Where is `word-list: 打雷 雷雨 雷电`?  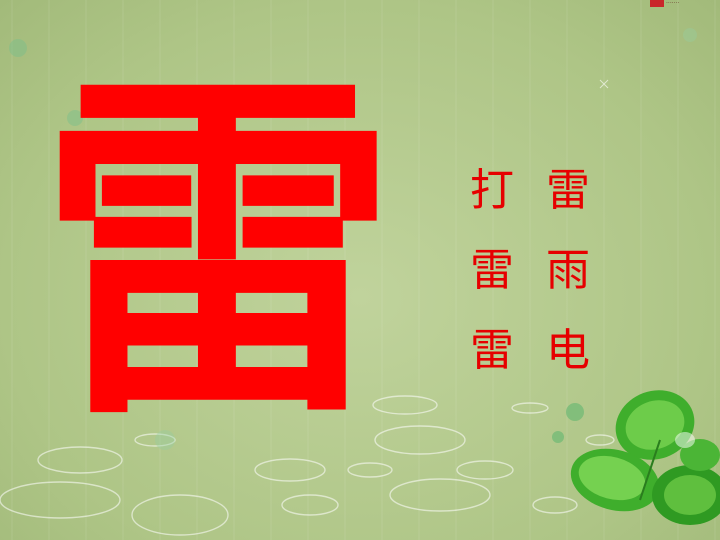
word-list: 打雷 雷雨 雷电 is located at coordinates (540, 281).